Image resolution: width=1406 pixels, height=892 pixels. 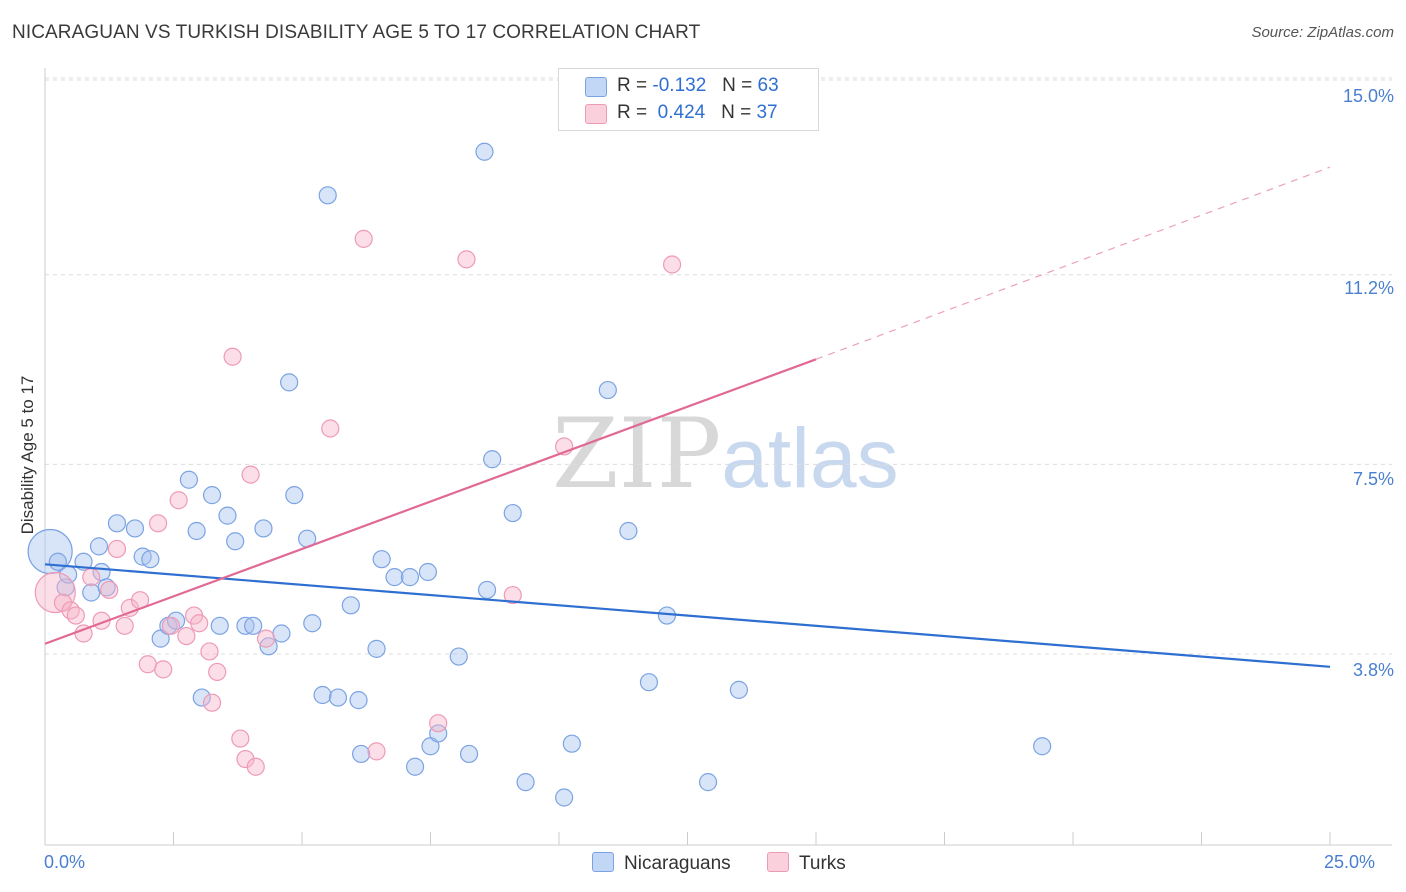 I want to click on x-tick-label: 0.0%, so click(x=65, y=862).